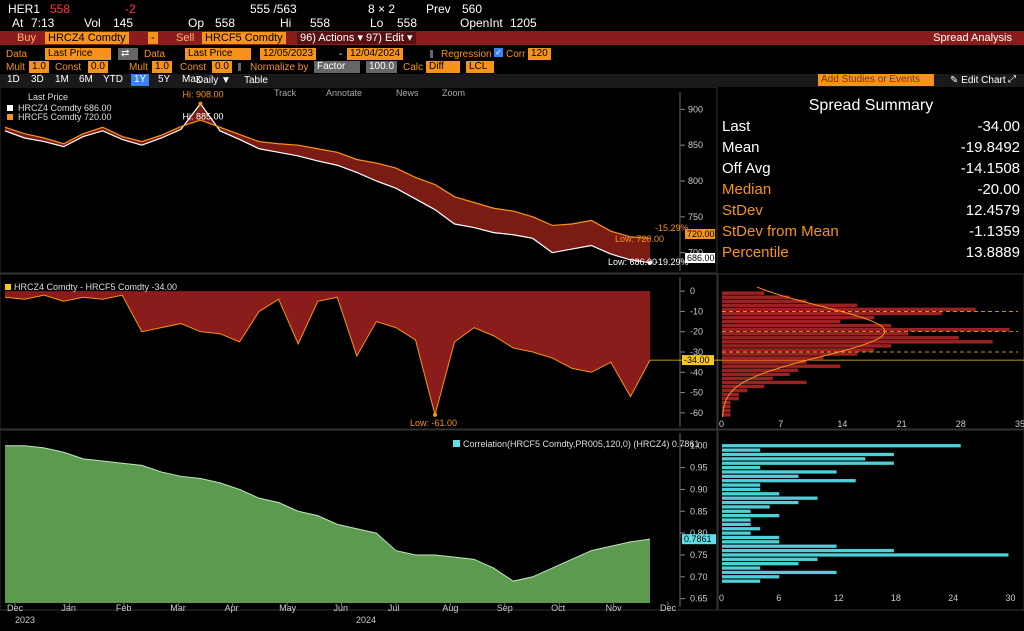 This screenshot has height=631, width=1024. What do you see at coordinates (24, 9) in the screenshot?
I see `ticker: HER1` at bounding box center [24, 9].